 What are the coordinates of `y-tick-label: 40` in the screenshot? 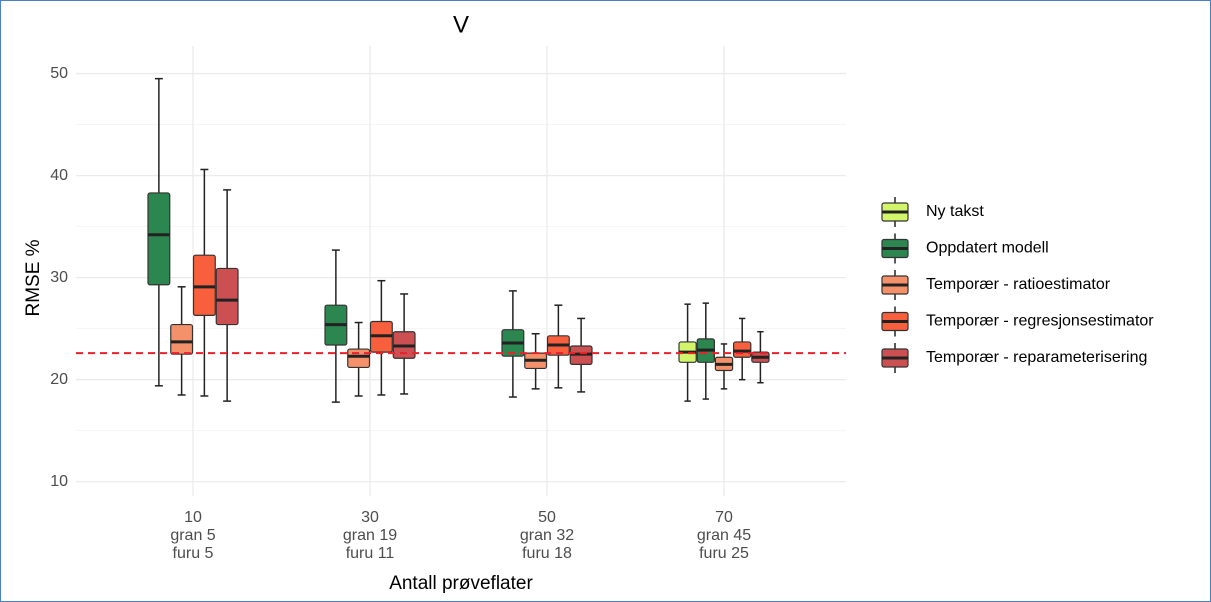 It's located at (59, 175).